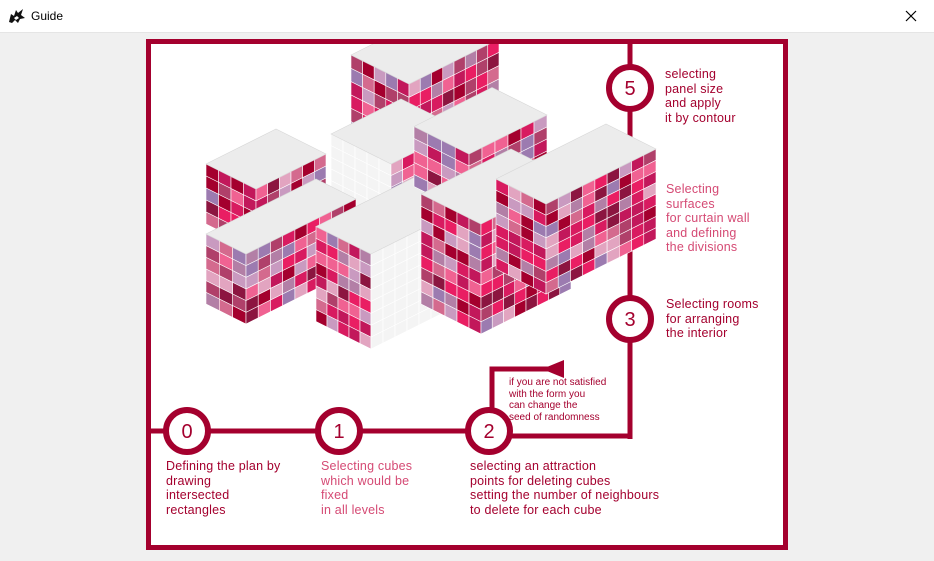  Describe the element at coordinates (553, 369) in the screenshot. I see `flow-arrow` at that location.